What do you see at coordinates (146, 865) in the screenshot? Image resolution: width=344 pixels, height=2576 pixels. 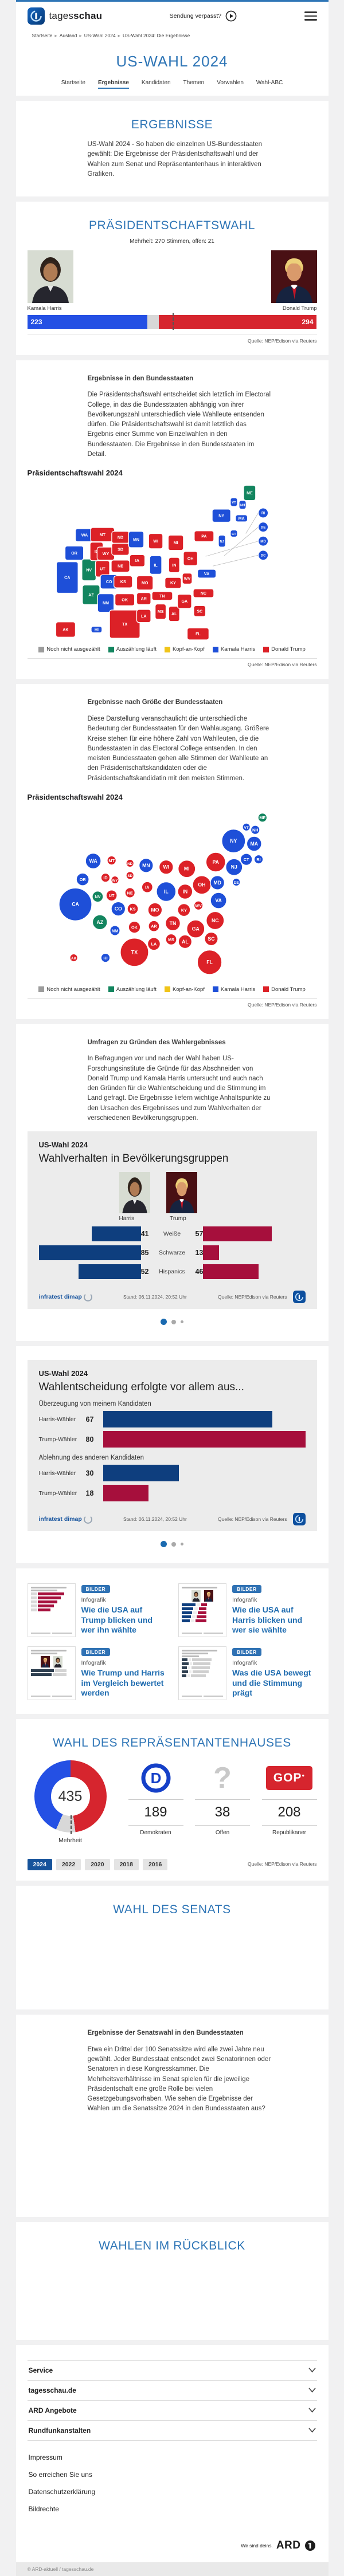 I see `bubble-state-MN: MN` at bounding box center [146, 865].